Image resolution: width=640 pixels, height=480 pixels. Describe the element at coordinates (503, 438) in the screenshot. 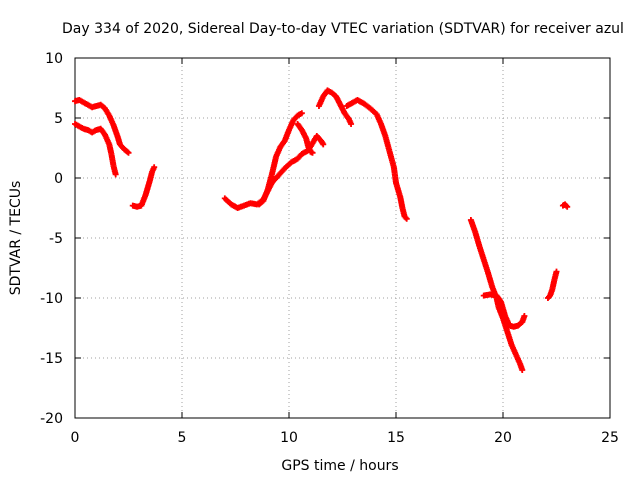

I see `x-tick-label: 20` at that location.